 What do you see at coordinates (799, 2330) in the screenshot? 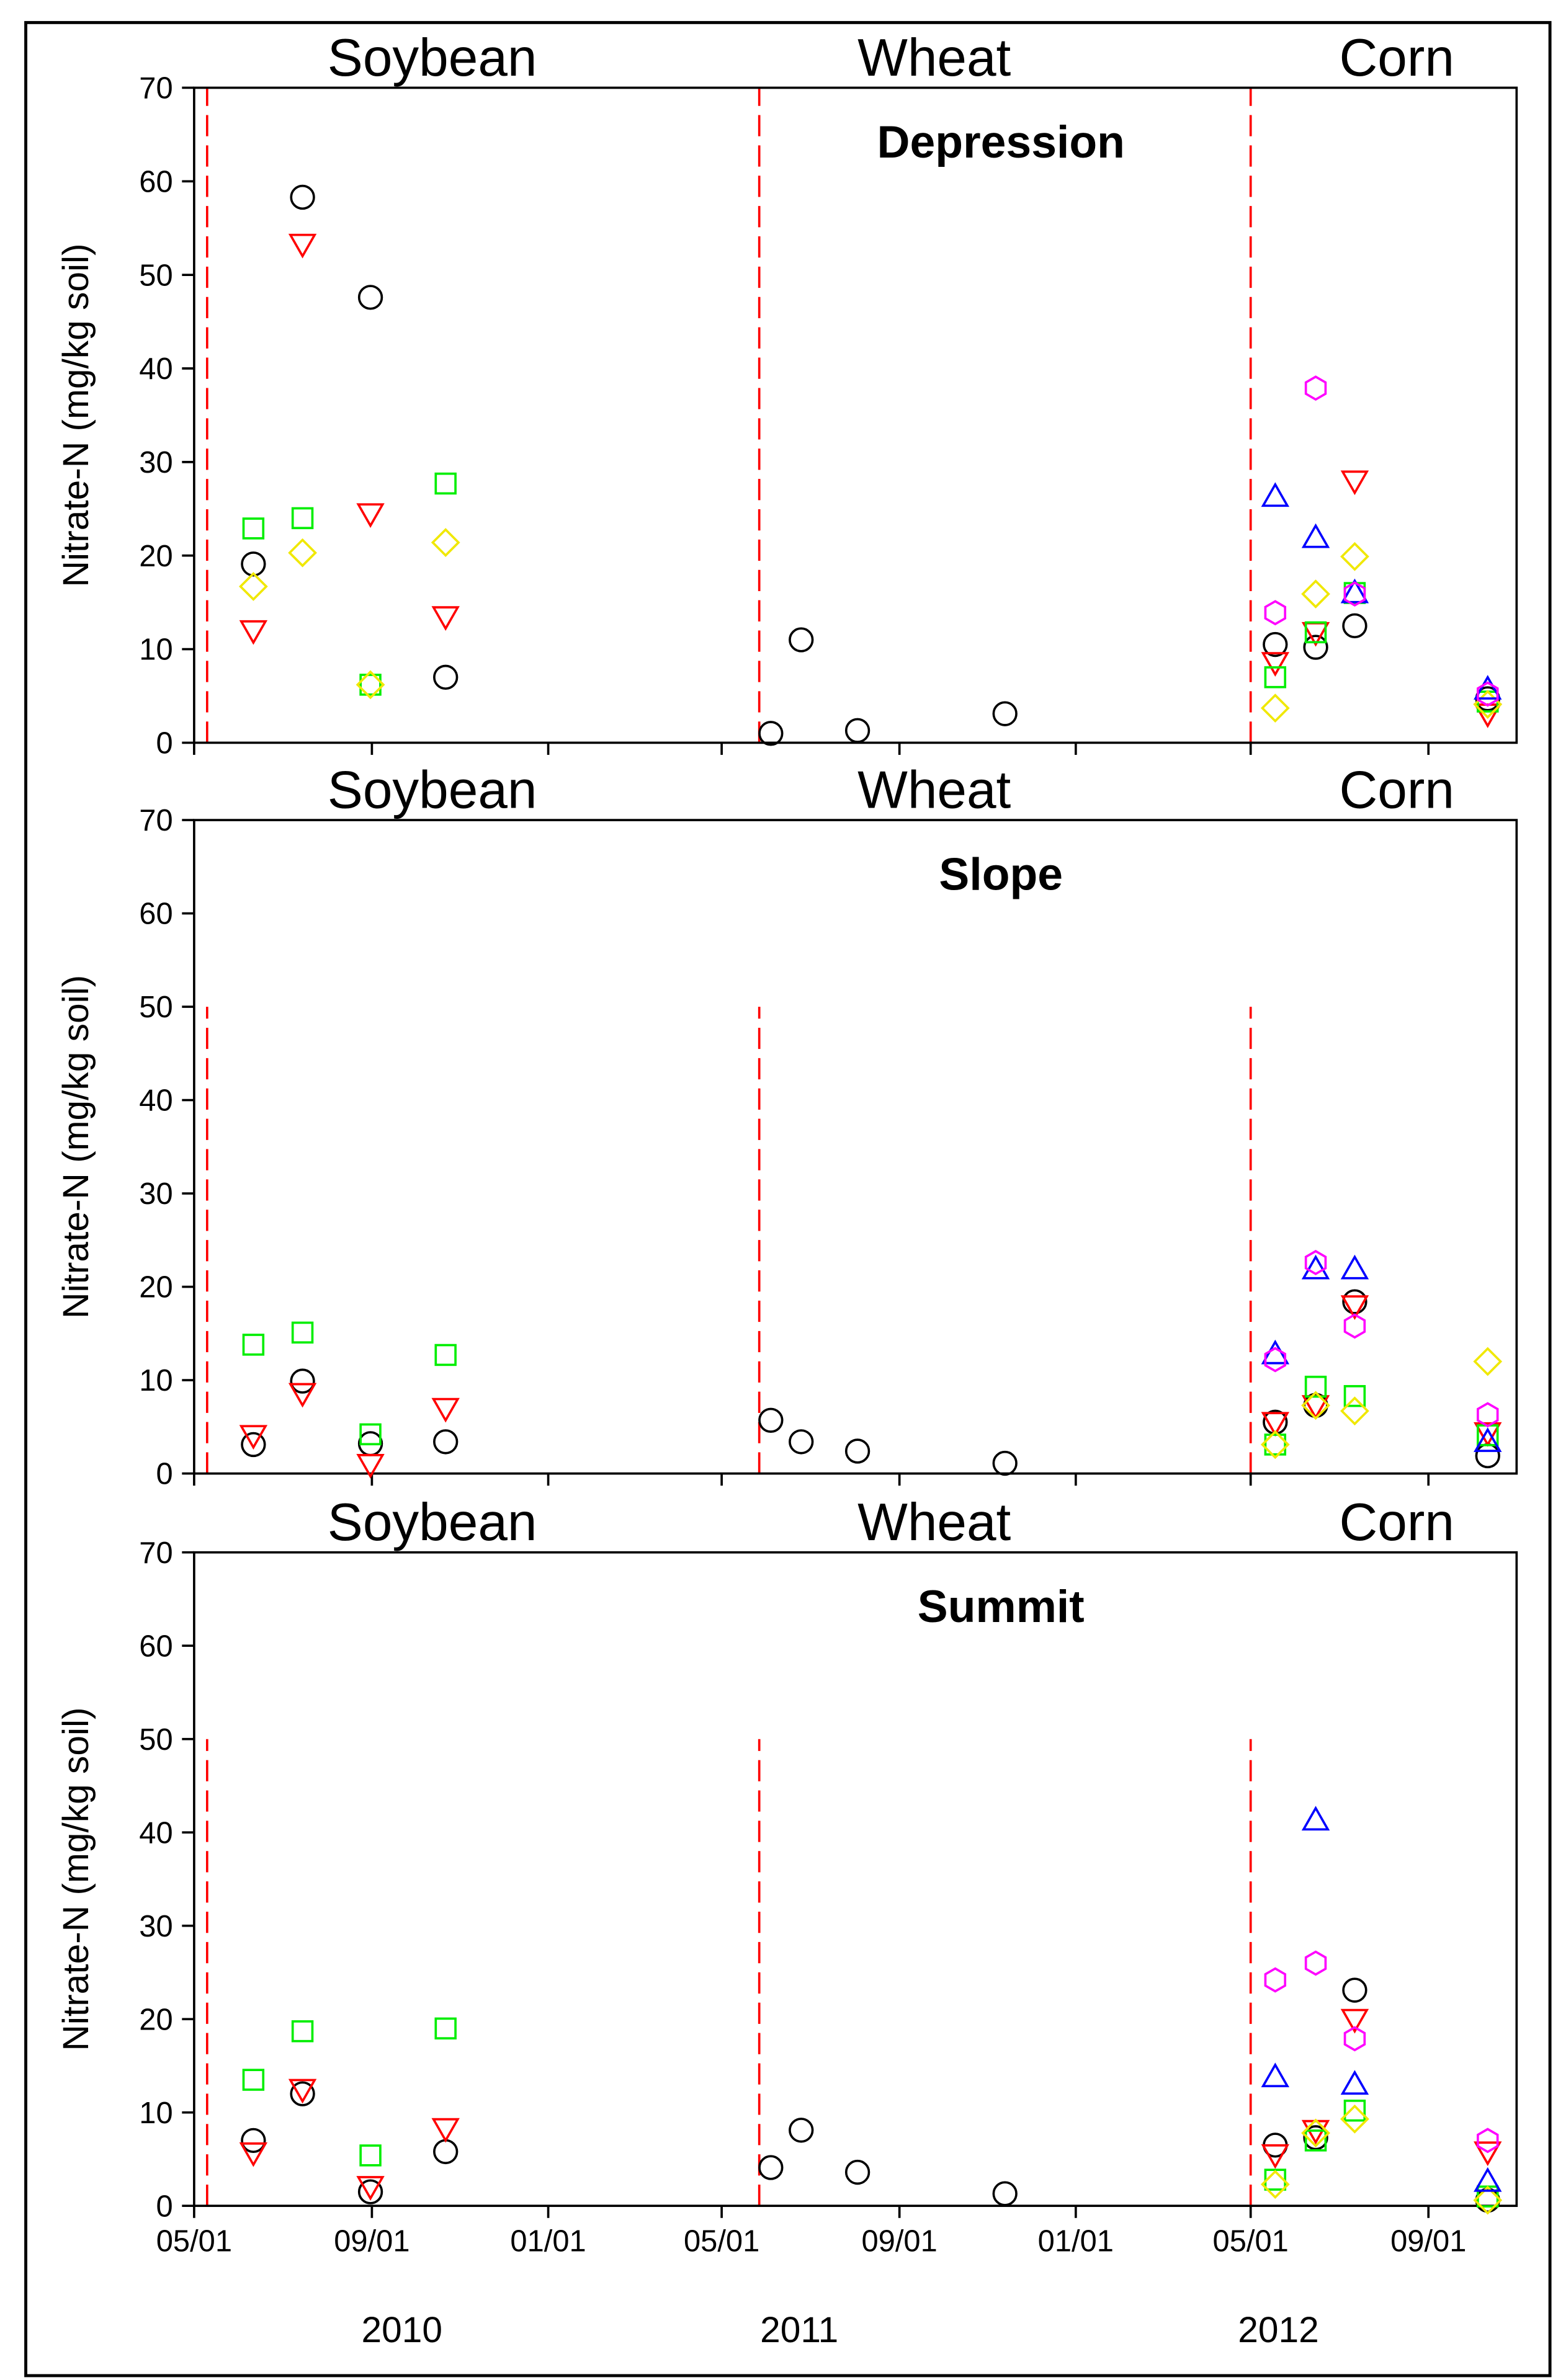
I see `year-label: 2011` at bounding box center [799, 2330].